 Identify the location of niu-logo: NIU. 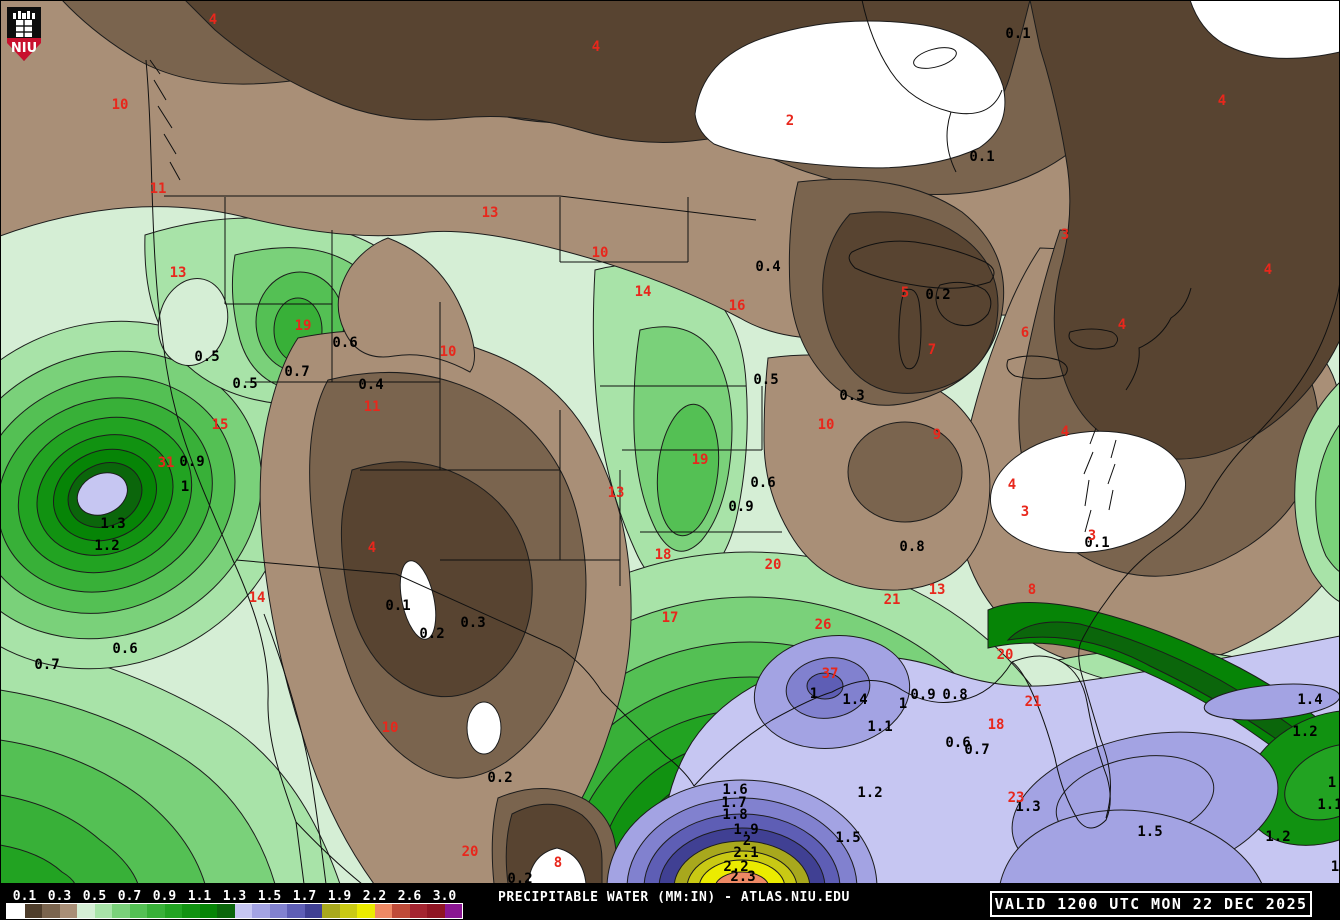
(24, 34).